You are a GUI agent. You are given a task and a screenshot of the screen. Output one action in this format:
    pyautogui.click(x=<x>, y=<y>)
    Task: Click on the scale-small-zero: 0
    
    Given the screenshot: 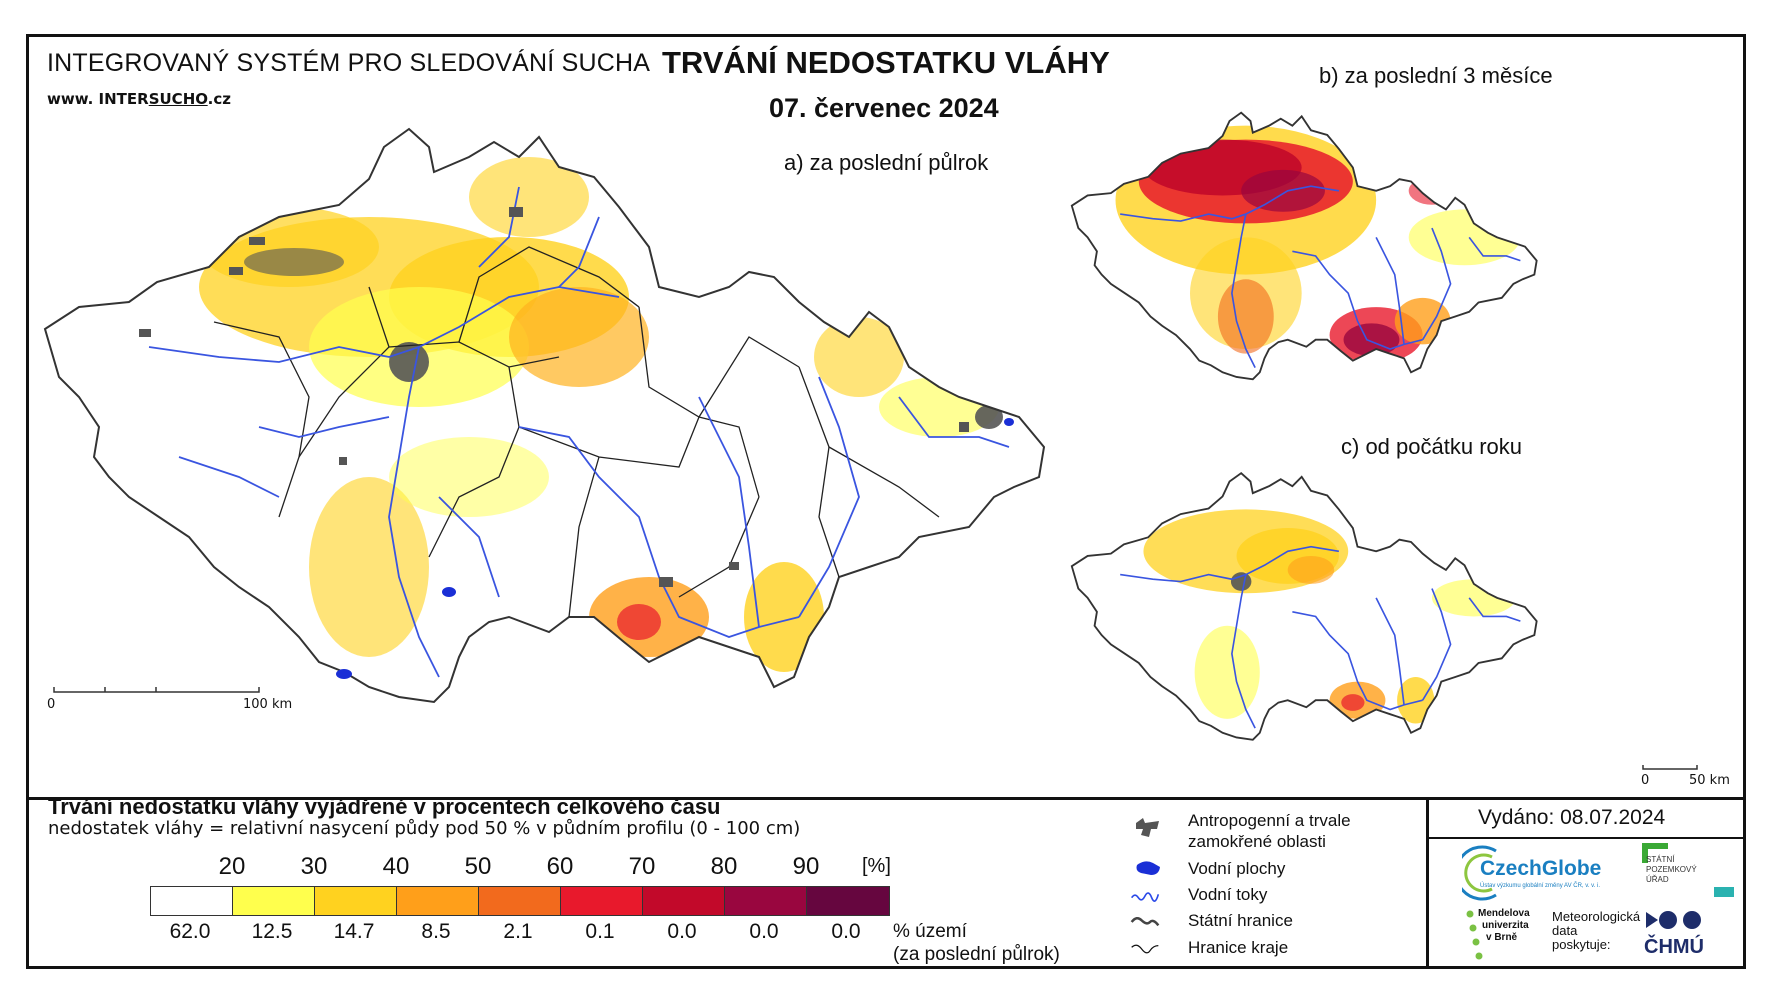 What is the action you would take?
    pyautogui.click(x=1645, y=780)
    